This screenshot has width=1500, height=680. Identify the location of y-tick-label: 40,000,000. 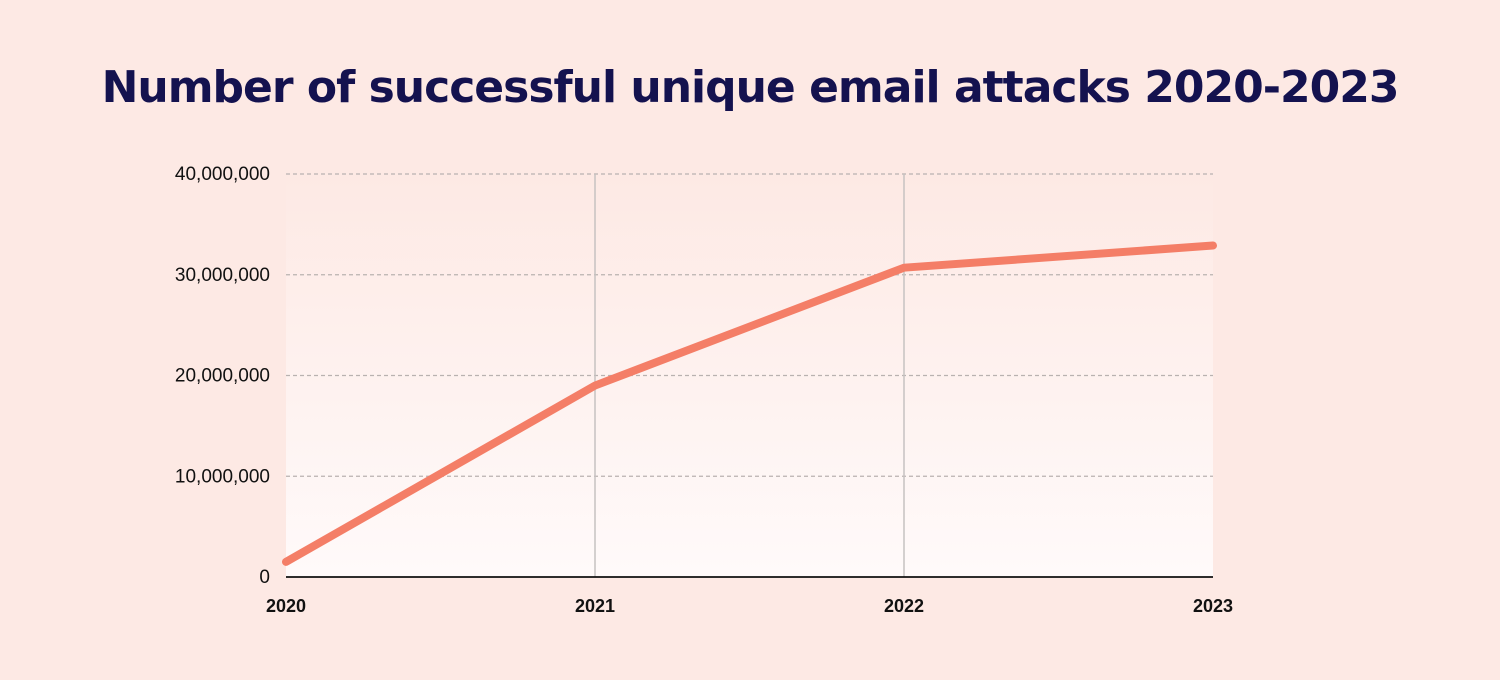
(222, 174).